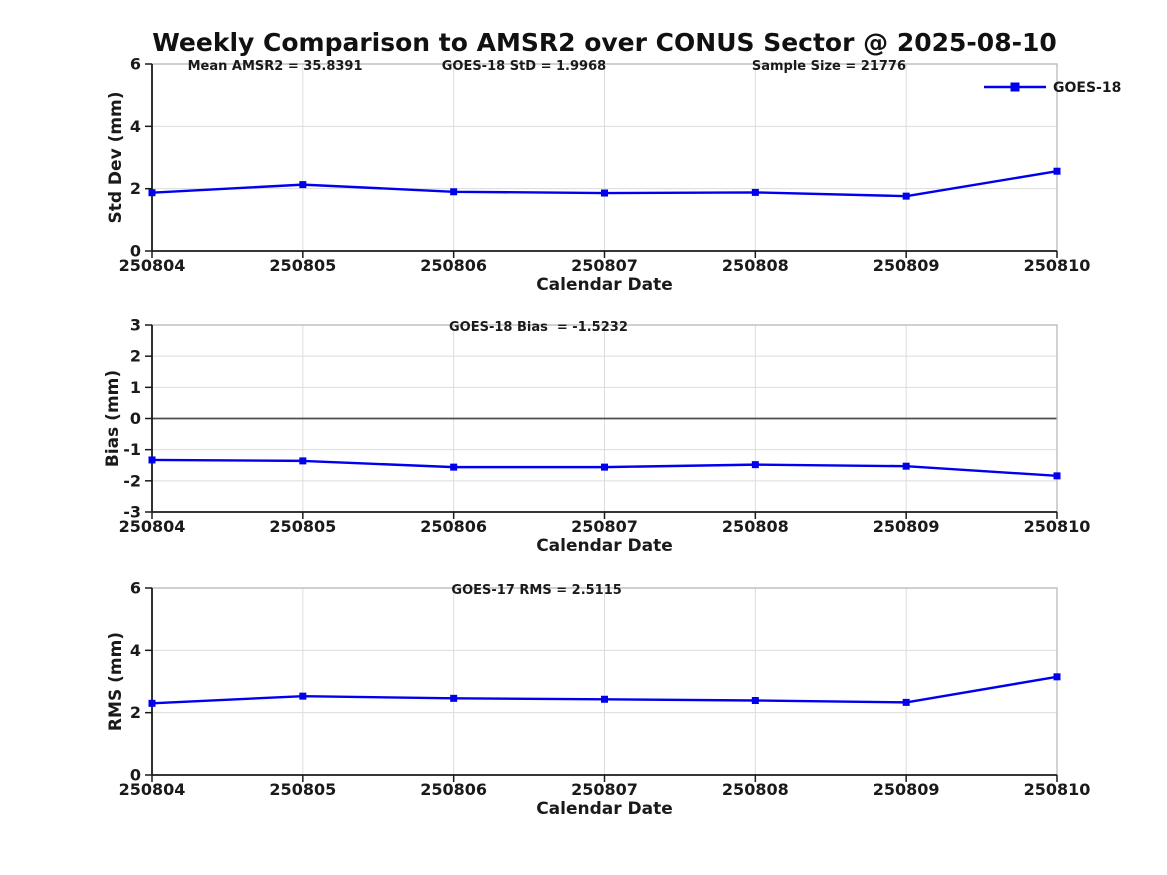 This screenshot has width=1167, height=875. I want to click on annotation-text: GOES-17 RMS = 2.5115, so click(536, 590).